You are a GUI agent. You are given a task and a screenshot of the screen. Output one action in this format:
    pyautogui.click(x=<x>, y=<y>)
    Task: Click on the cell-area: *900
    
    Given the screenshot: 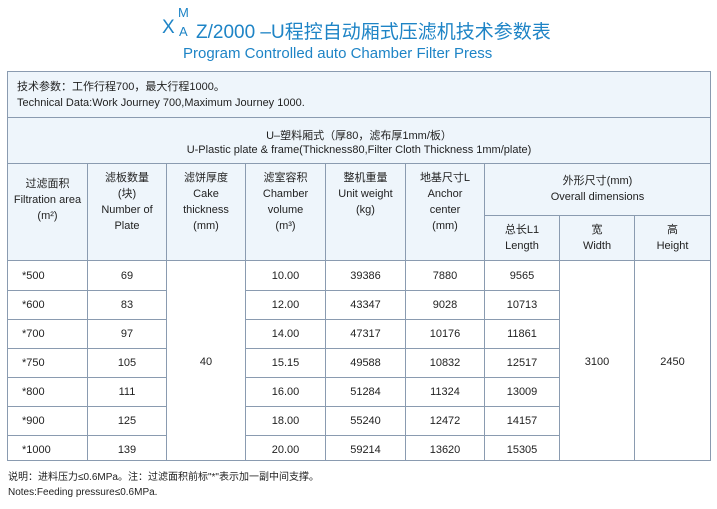 What is the action you would take?
    pyautogui.click(x=33, y=421)
    